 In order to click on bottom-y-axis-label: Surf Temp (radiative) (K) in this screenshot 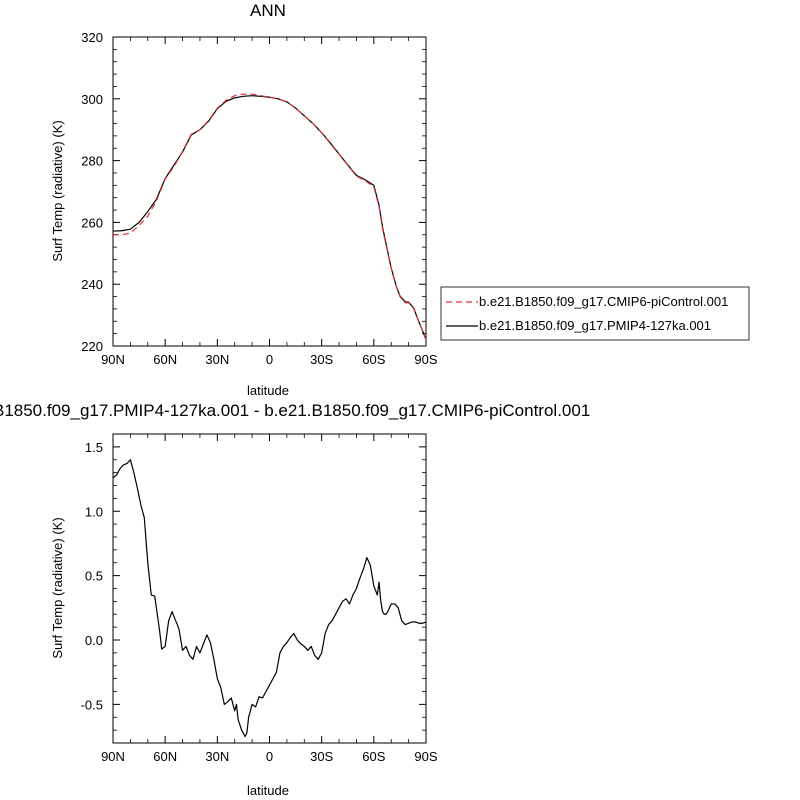, I will do `click(57, 587)`.